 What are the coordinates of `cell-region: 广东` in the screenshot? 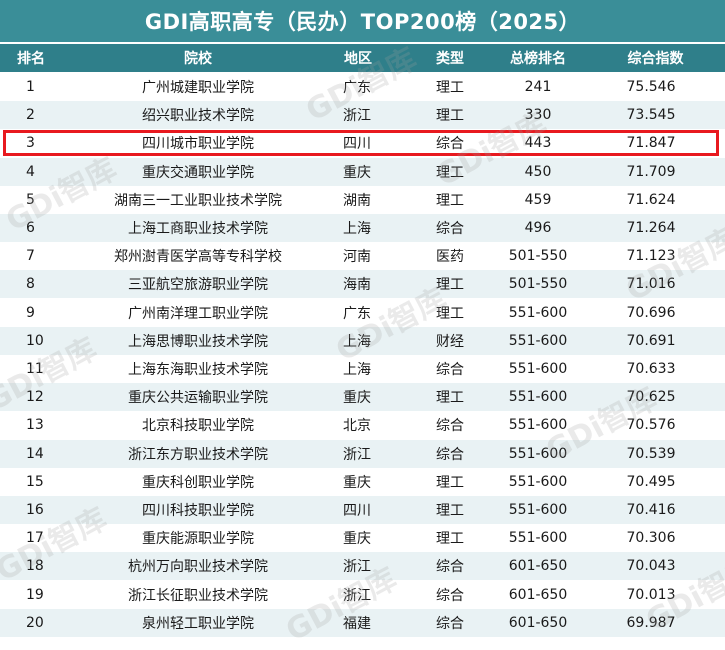 It's located at (357, 313).